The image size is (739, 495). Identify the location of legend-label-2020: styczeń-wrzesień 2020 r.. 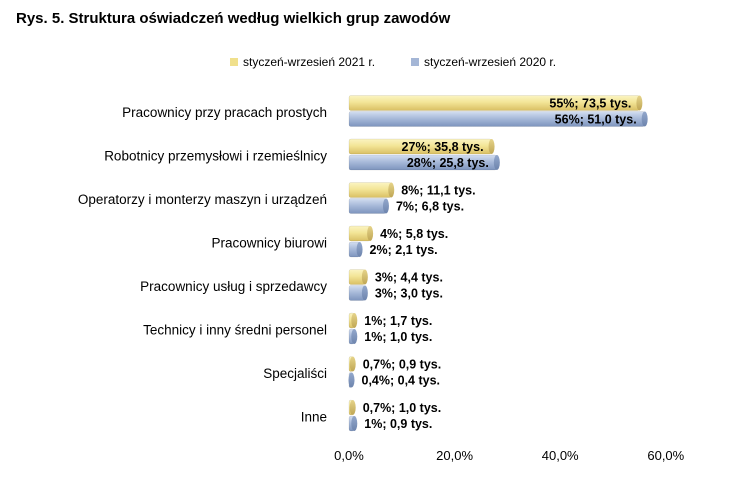
(490, 62).